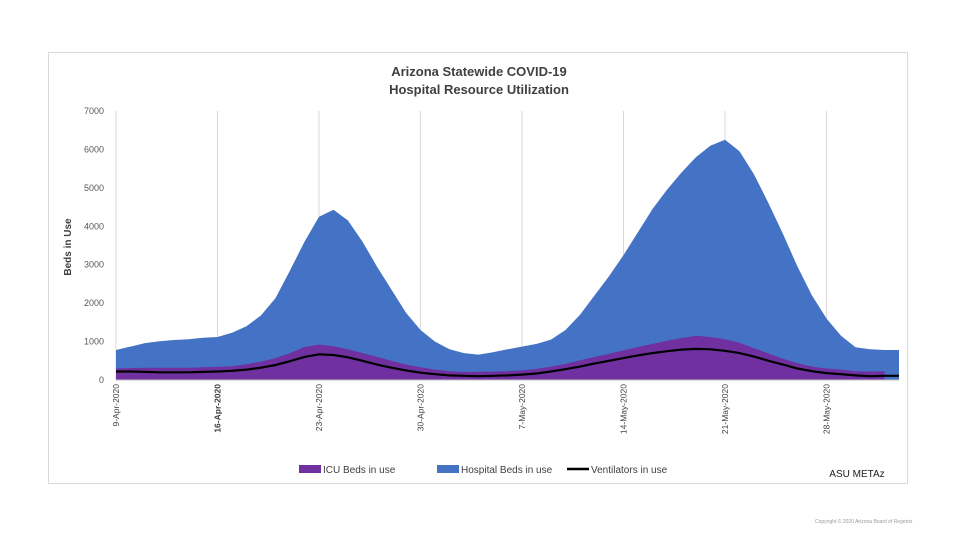 This screenshot has height=540, width=960. I want to click on legend-label-ventilators: Ventilators in use, so click(629, 470).